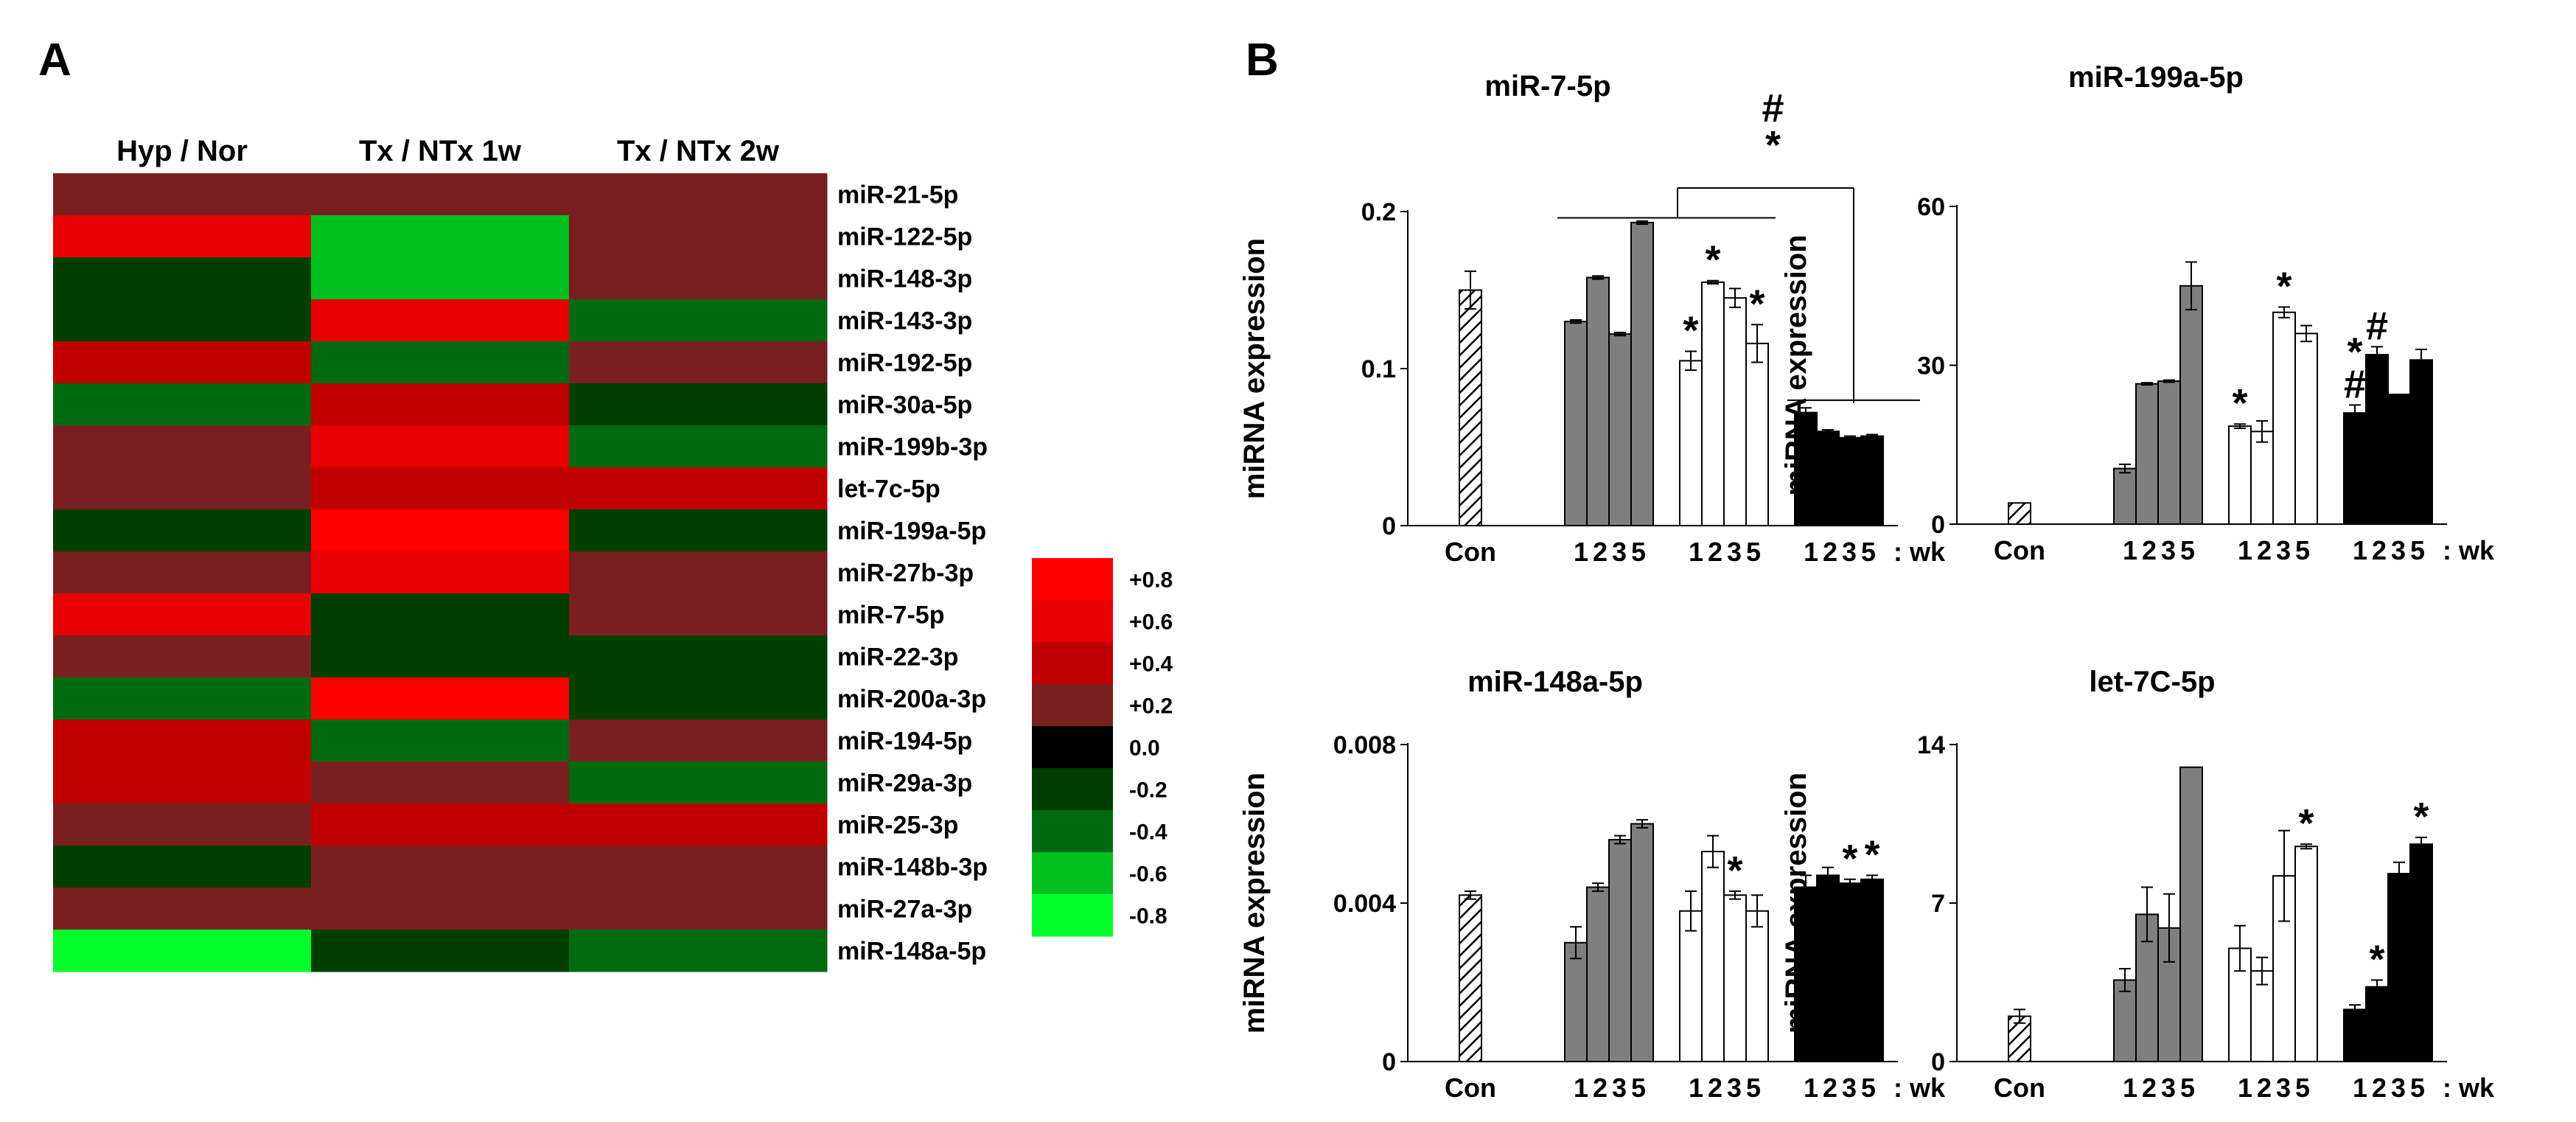 The height and width of the screenshot is (1122, 2576). What do you see at coordinates (1148, 875) in the screenshot?
I see `legend-label: -0.6` at bounding box center [1148, 875].